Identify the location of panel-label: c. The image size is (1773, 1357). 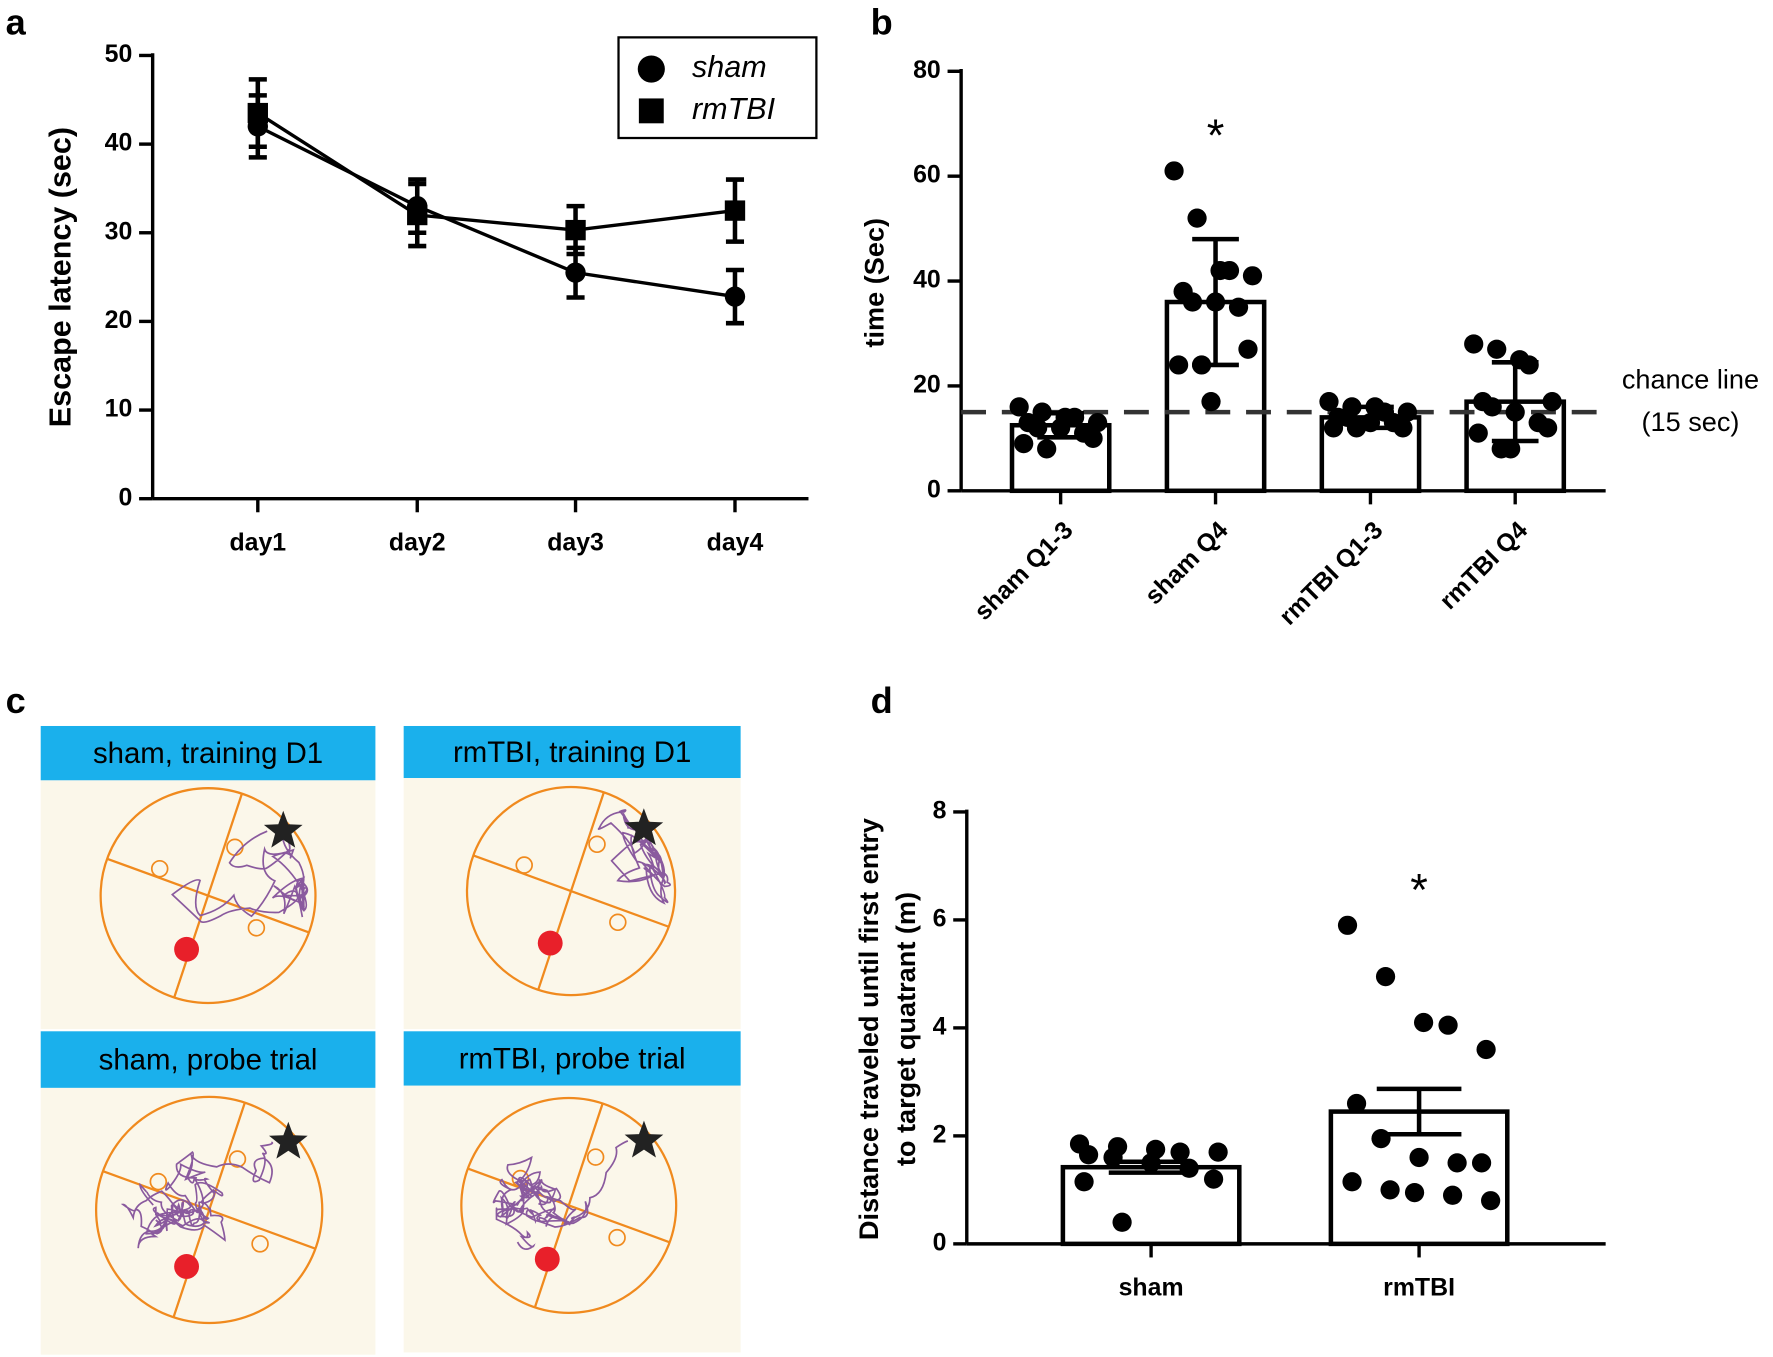
(16, 700).